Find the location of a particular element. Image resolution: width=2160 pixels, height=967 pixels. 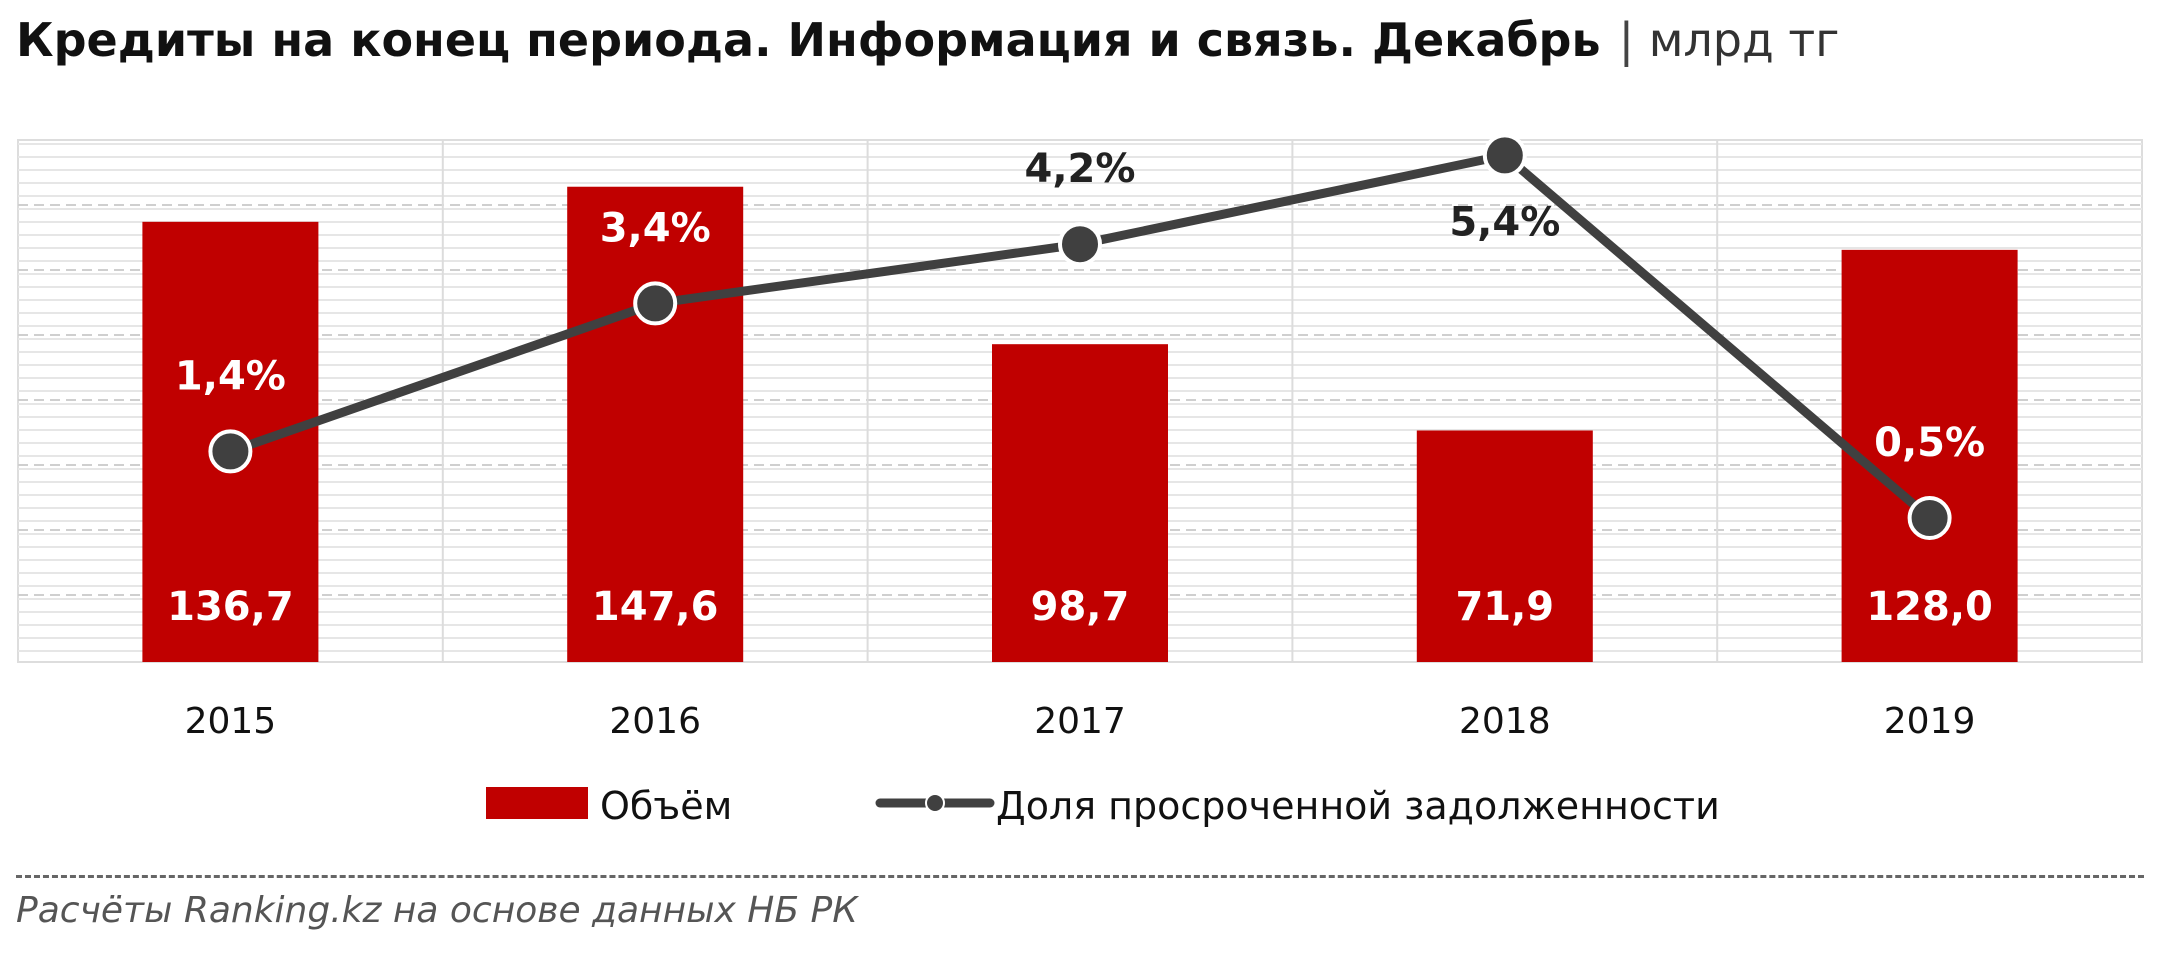

bar-value-label: 136,7 is located at coordinates (230, 607).